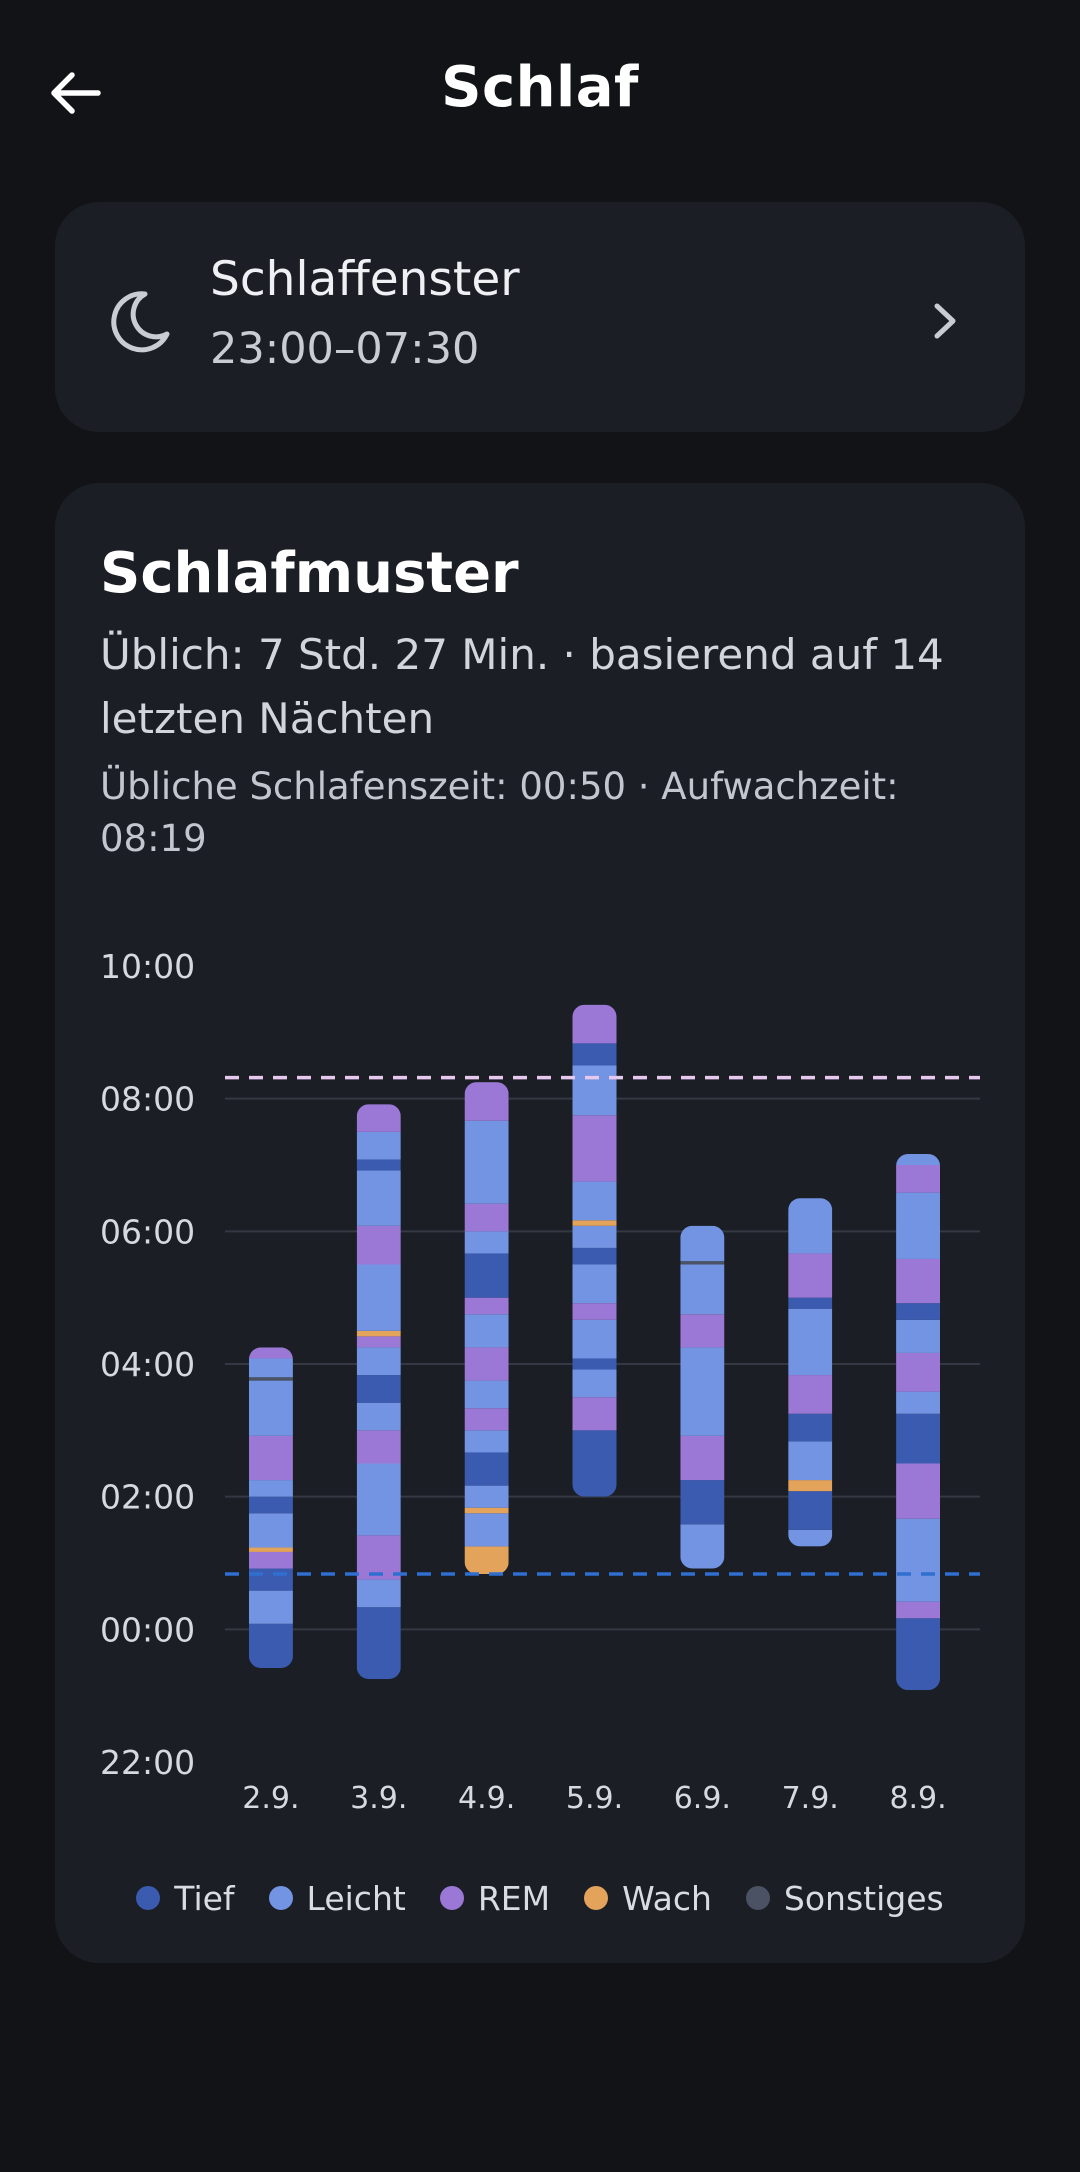  What do you see at coordinates (486, 1798) in the screenshot?
I see `x-tick-label: 4.9.` at bounding box center [486, 1798].